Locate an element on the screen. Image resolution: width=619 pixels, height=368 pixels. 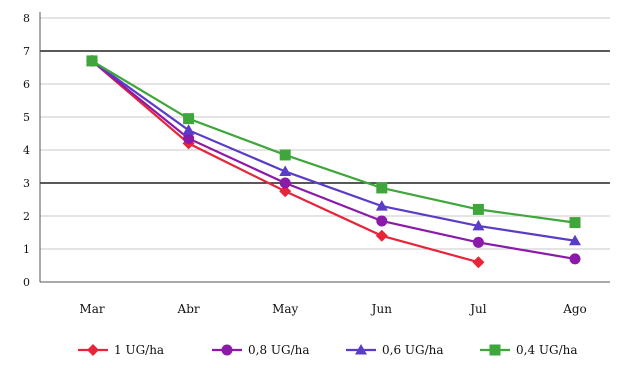
legend-label: 0,4 UG/ha is located at coordinates (547, 350).